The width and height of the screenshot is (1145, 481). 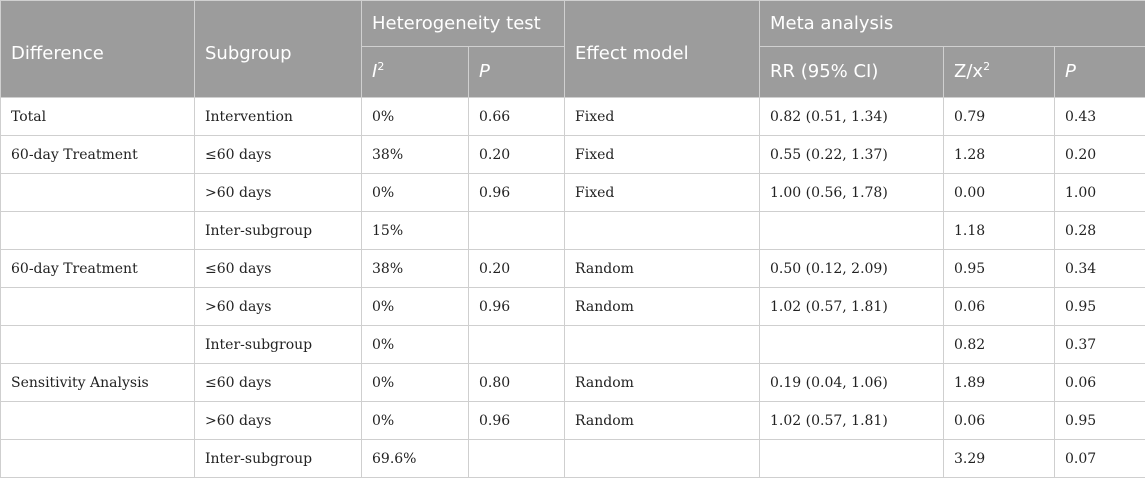 What do you see at coordinates (851, 268) in the screenshot?
I see `cell-rr: 0.50 (0.12, 2.09)` at bounding box center [851, 268].